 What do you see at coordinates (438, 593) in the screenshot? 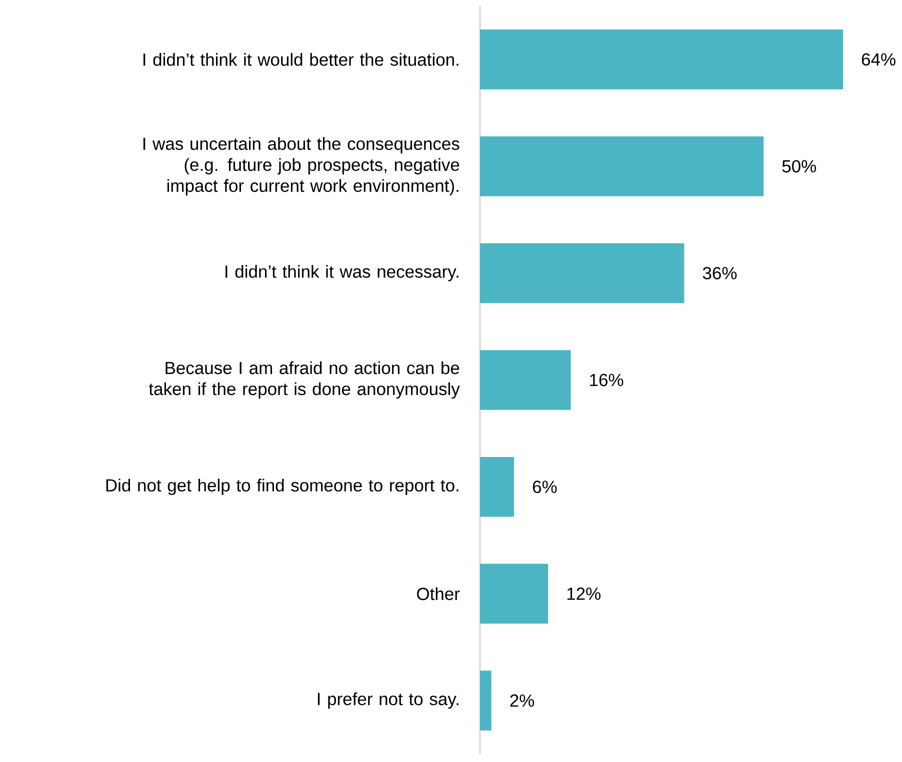
I see `y-tick-label: Other` at bounding box center [438, 593].